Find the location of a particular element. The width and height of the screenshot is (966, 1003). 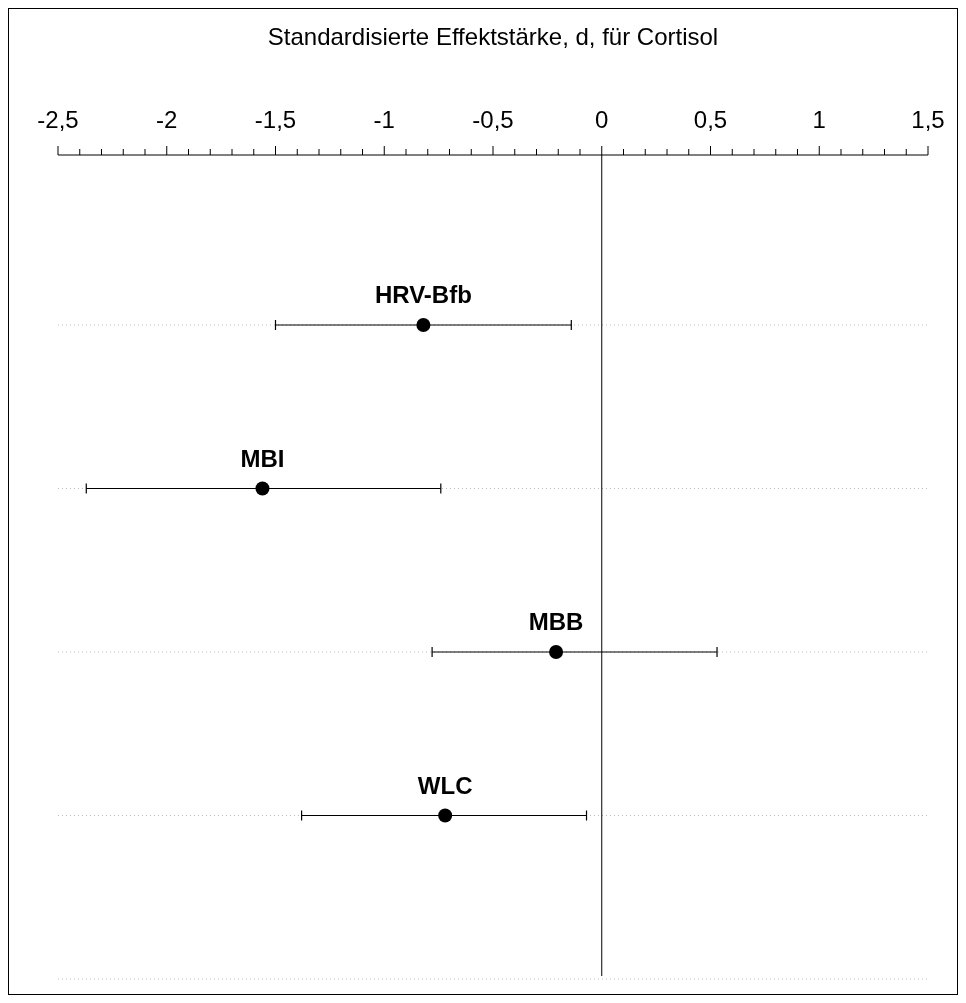

x-tick-label: -2,5 is located at coordinates (58, 119).